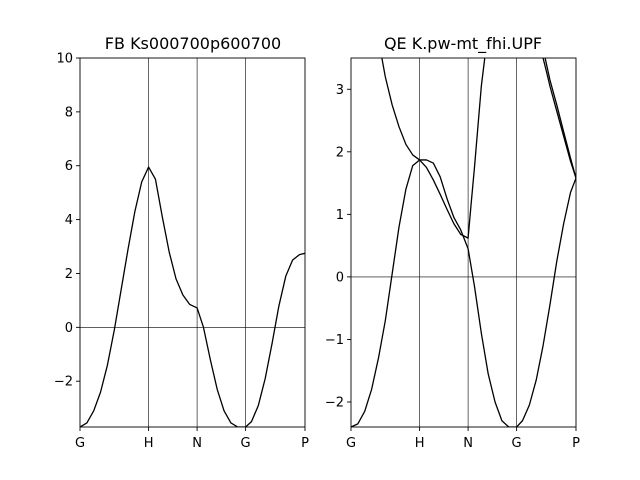 This screenshot has width=640, height=480. I want to click on left-y-tick-label: 10, so click(64, 59).